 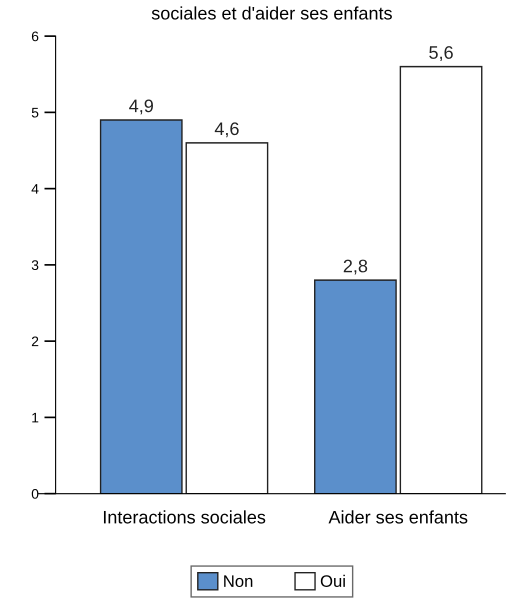 I want to click on legend-label: Non, so click(x=238, y=581).